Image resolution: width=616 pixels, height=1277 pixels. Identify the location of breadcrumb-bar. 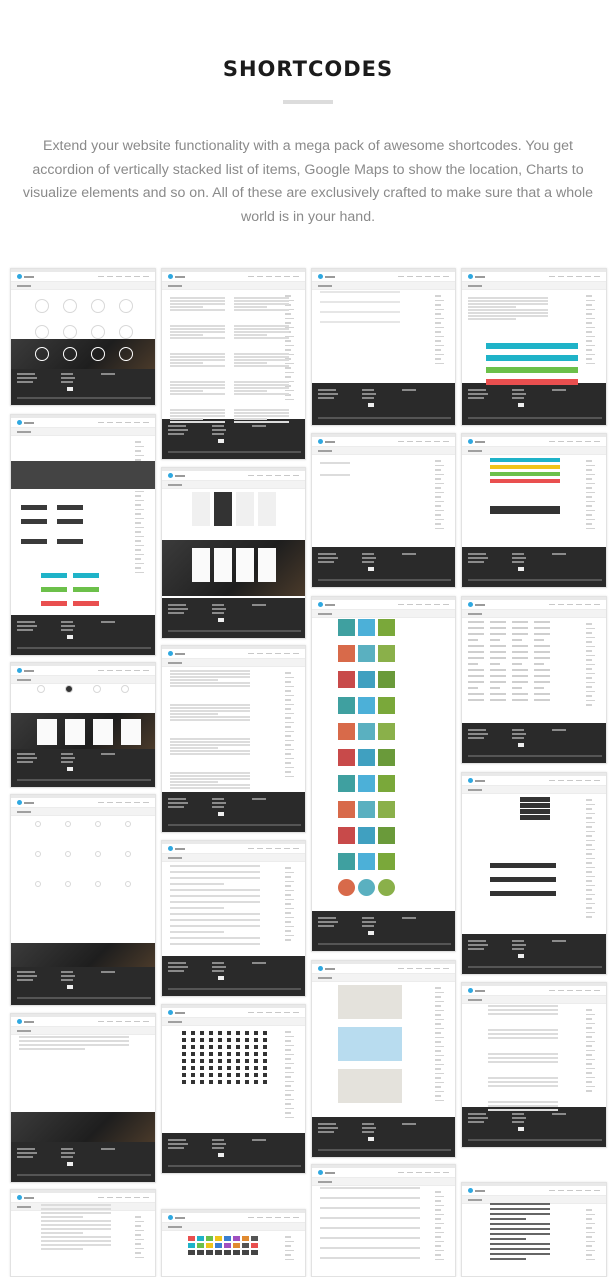
(233, 1021).